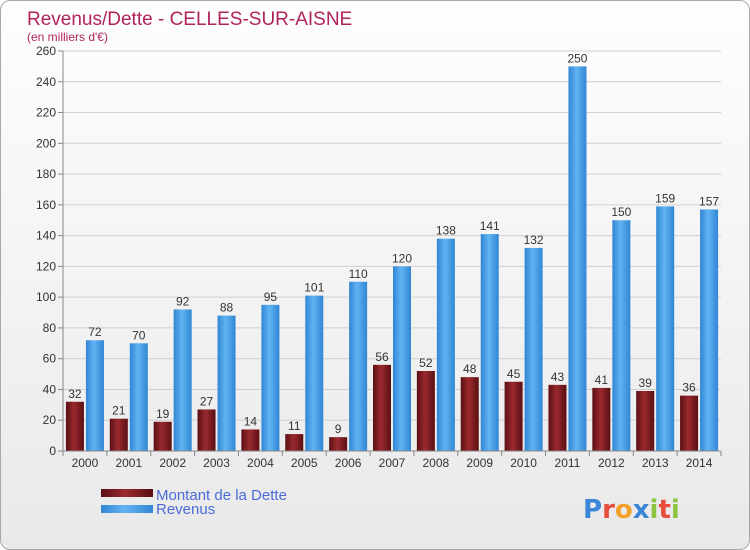  What do you see at coordinates (46, 51) in the screenshot?
I see `y-tick-label: 260` at bounding box center [46, 51].